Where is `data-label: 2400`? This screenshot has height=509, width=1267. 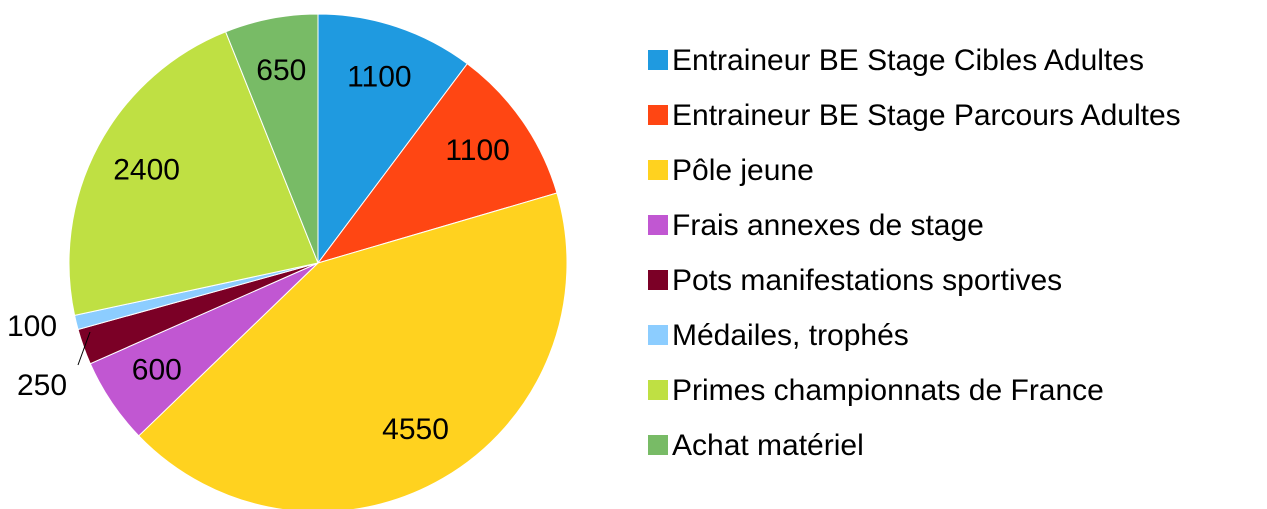
data-label: 2400 is located at coordinates (146, 170).